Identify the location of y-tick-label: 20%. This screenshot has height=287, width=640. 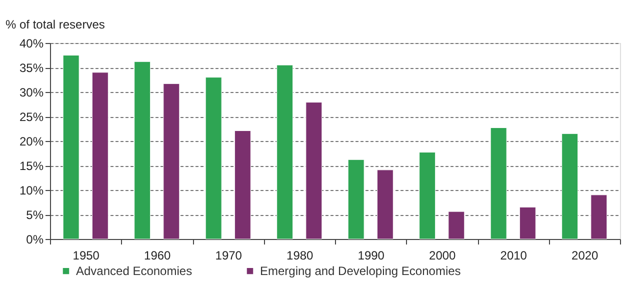
(31, 141).